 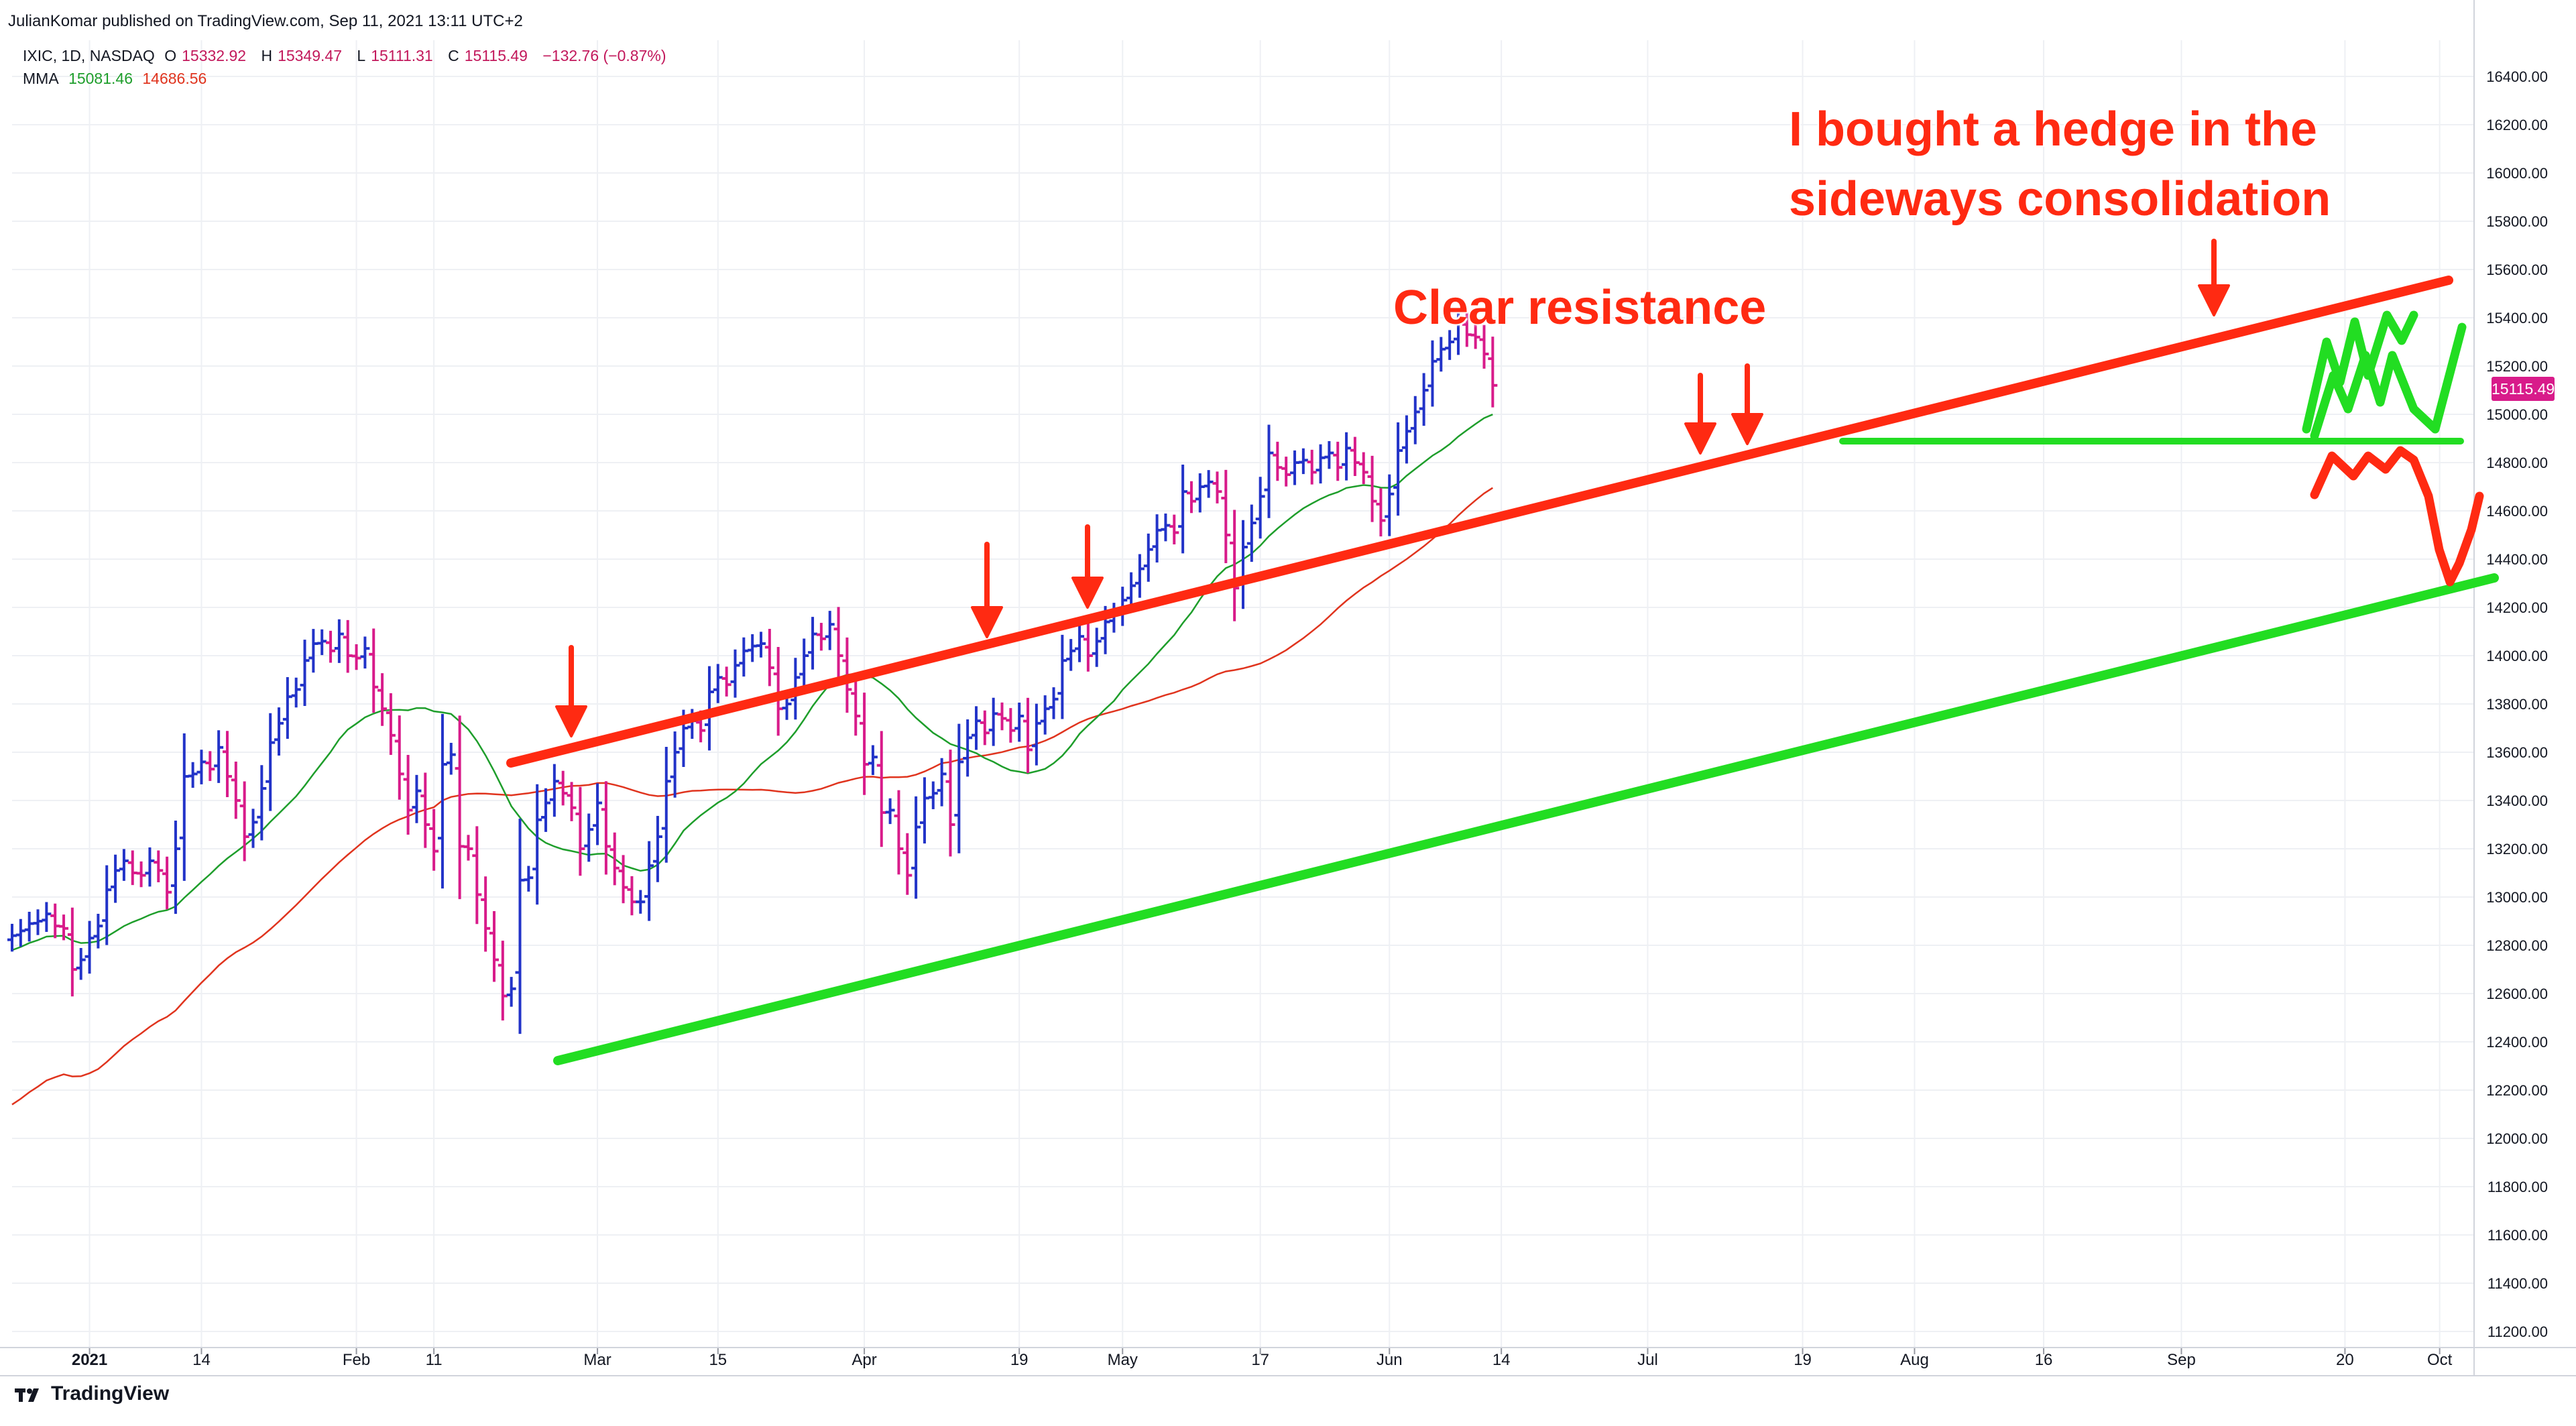 What do you see at coordinates (2517, 1138) in the screenshot?
I see `y-tick-label: 12000.00` at bounding box center [2517, 1138].